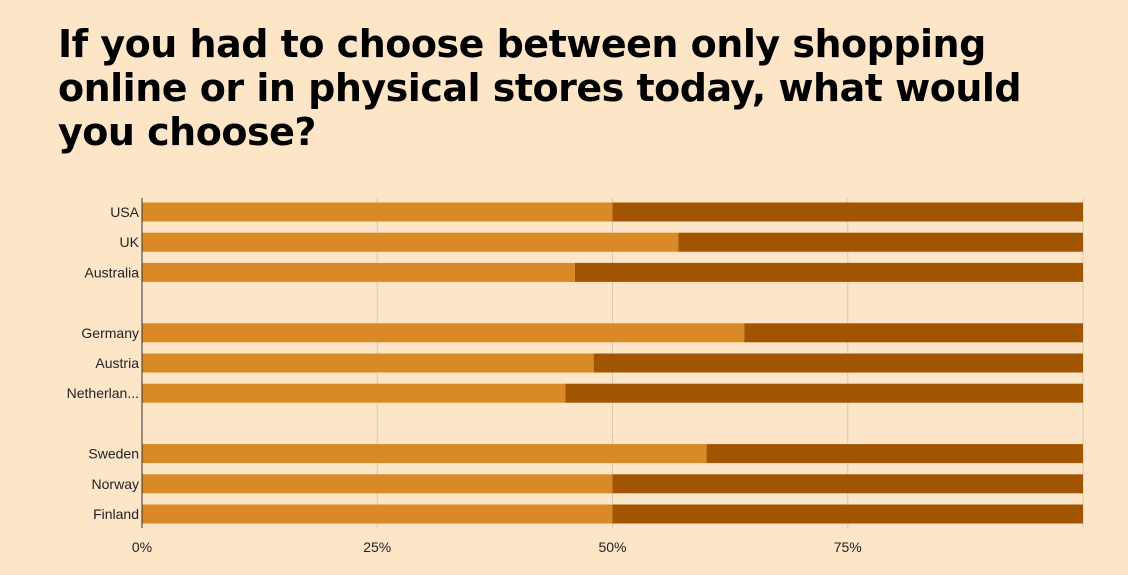 Image resolution: width=1128 pixels, height=575 pixels. What do you see at coordinates (115, 484) in the screenshot?
I see `category-label: Norway` at bounding box center [115, 484].